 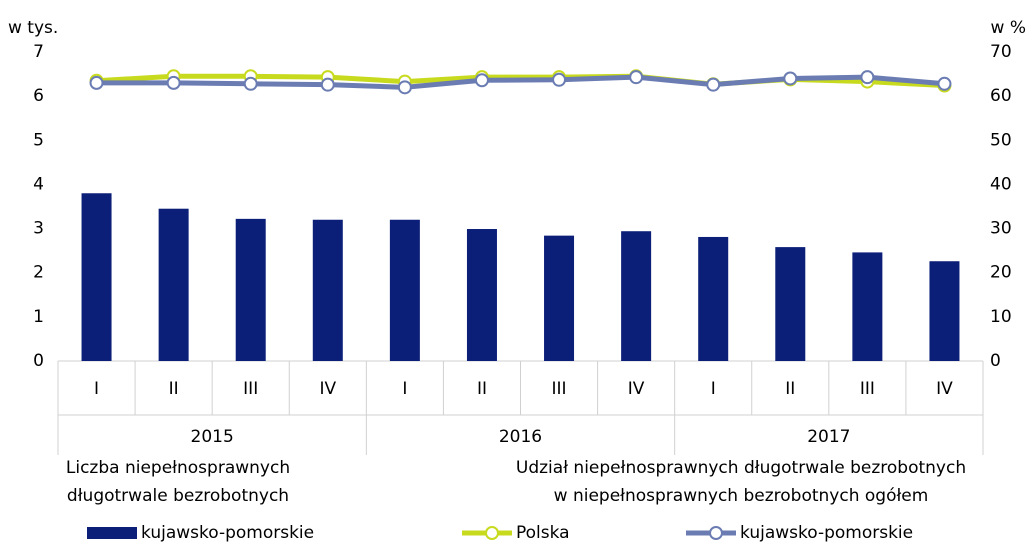 I want to click on legend-title: długotrwale bezrobotnych, so click(x=178, y=496).